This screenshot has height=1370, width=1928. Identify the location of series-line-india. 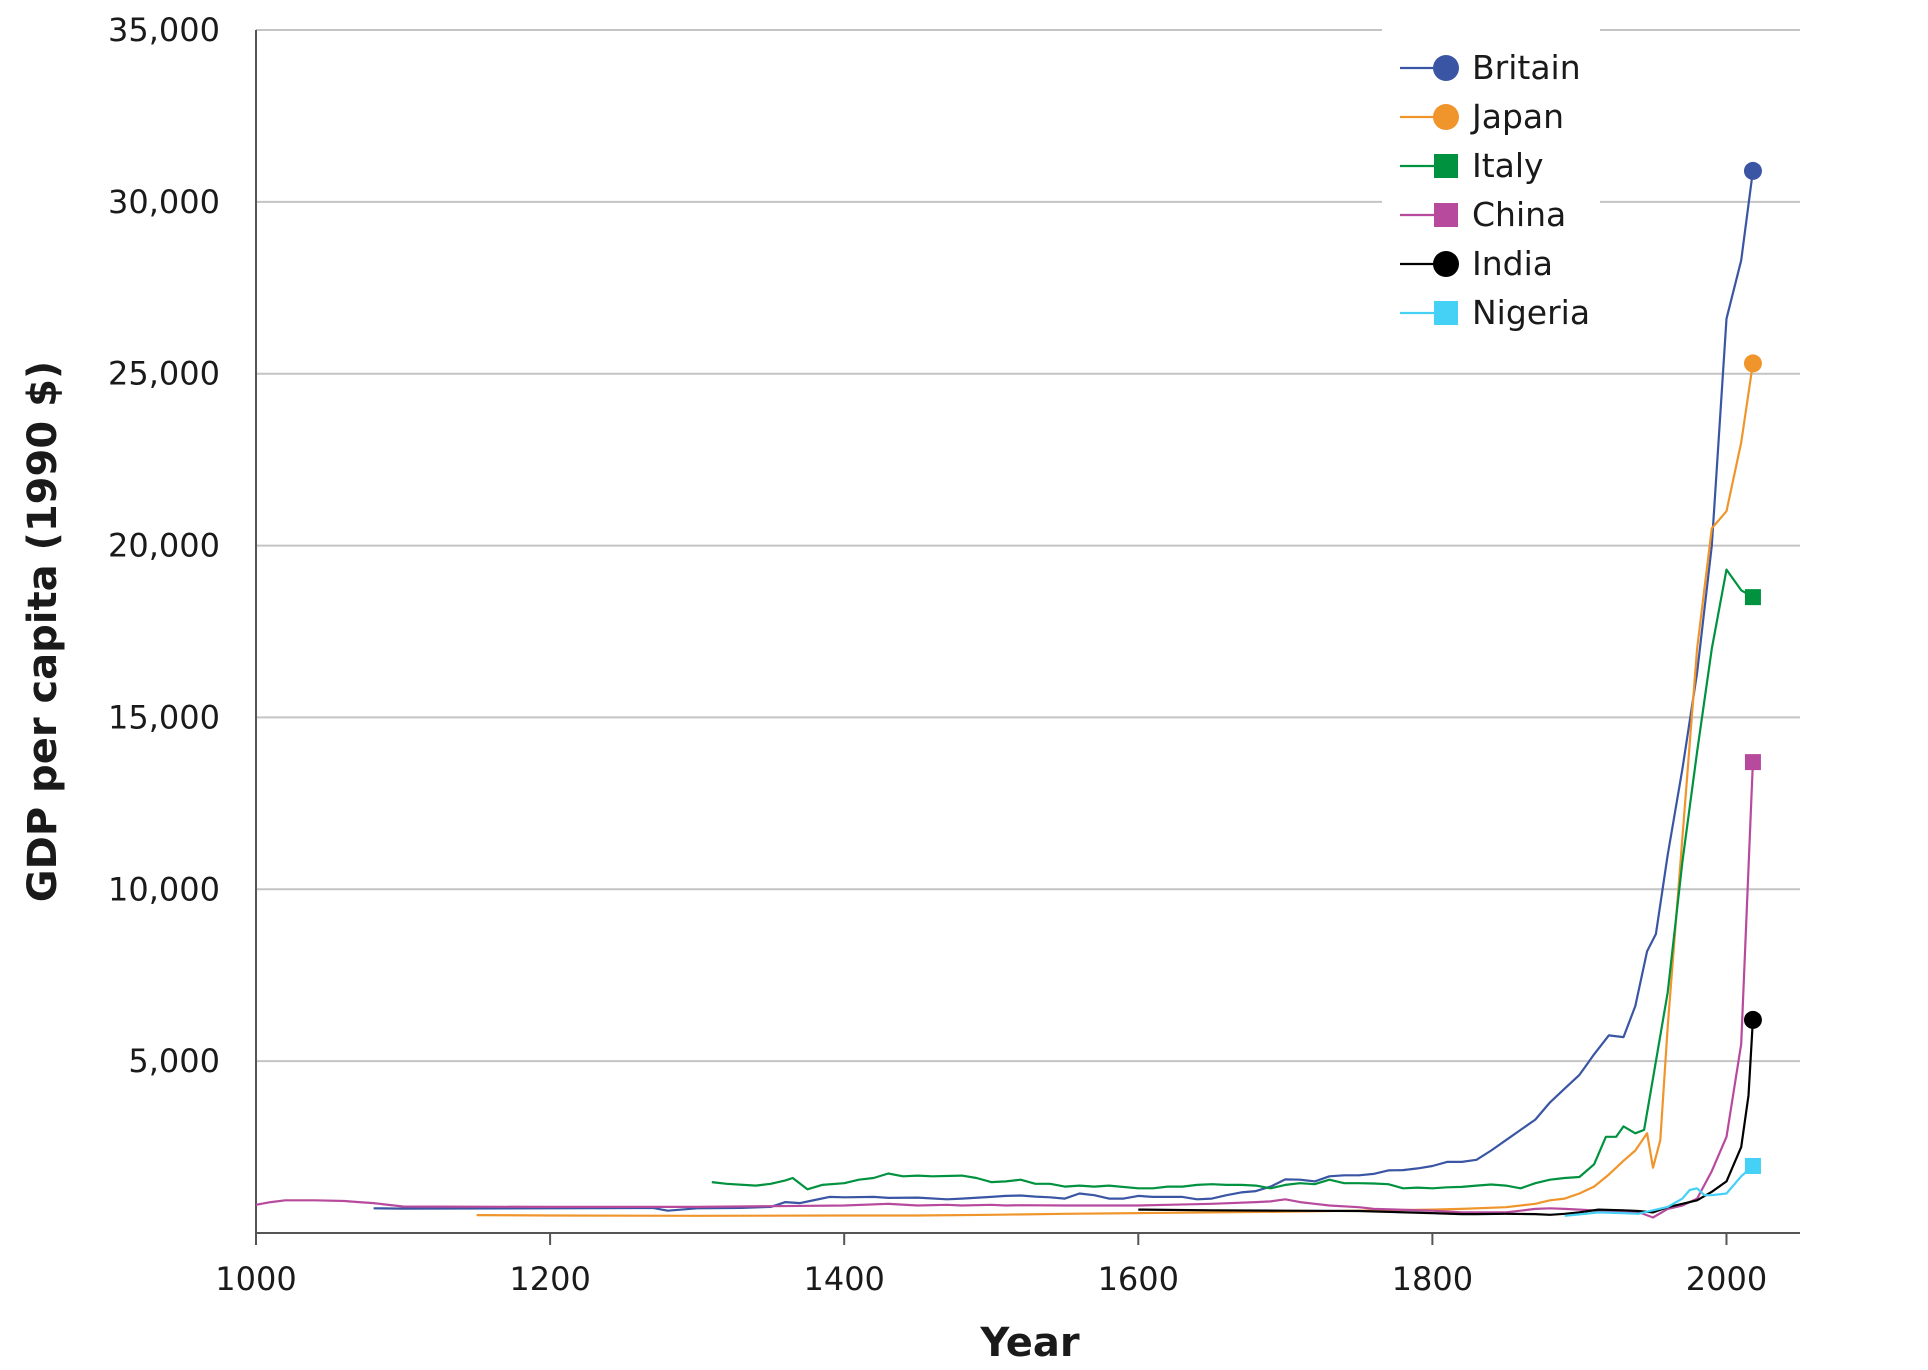
(1446, 1117).